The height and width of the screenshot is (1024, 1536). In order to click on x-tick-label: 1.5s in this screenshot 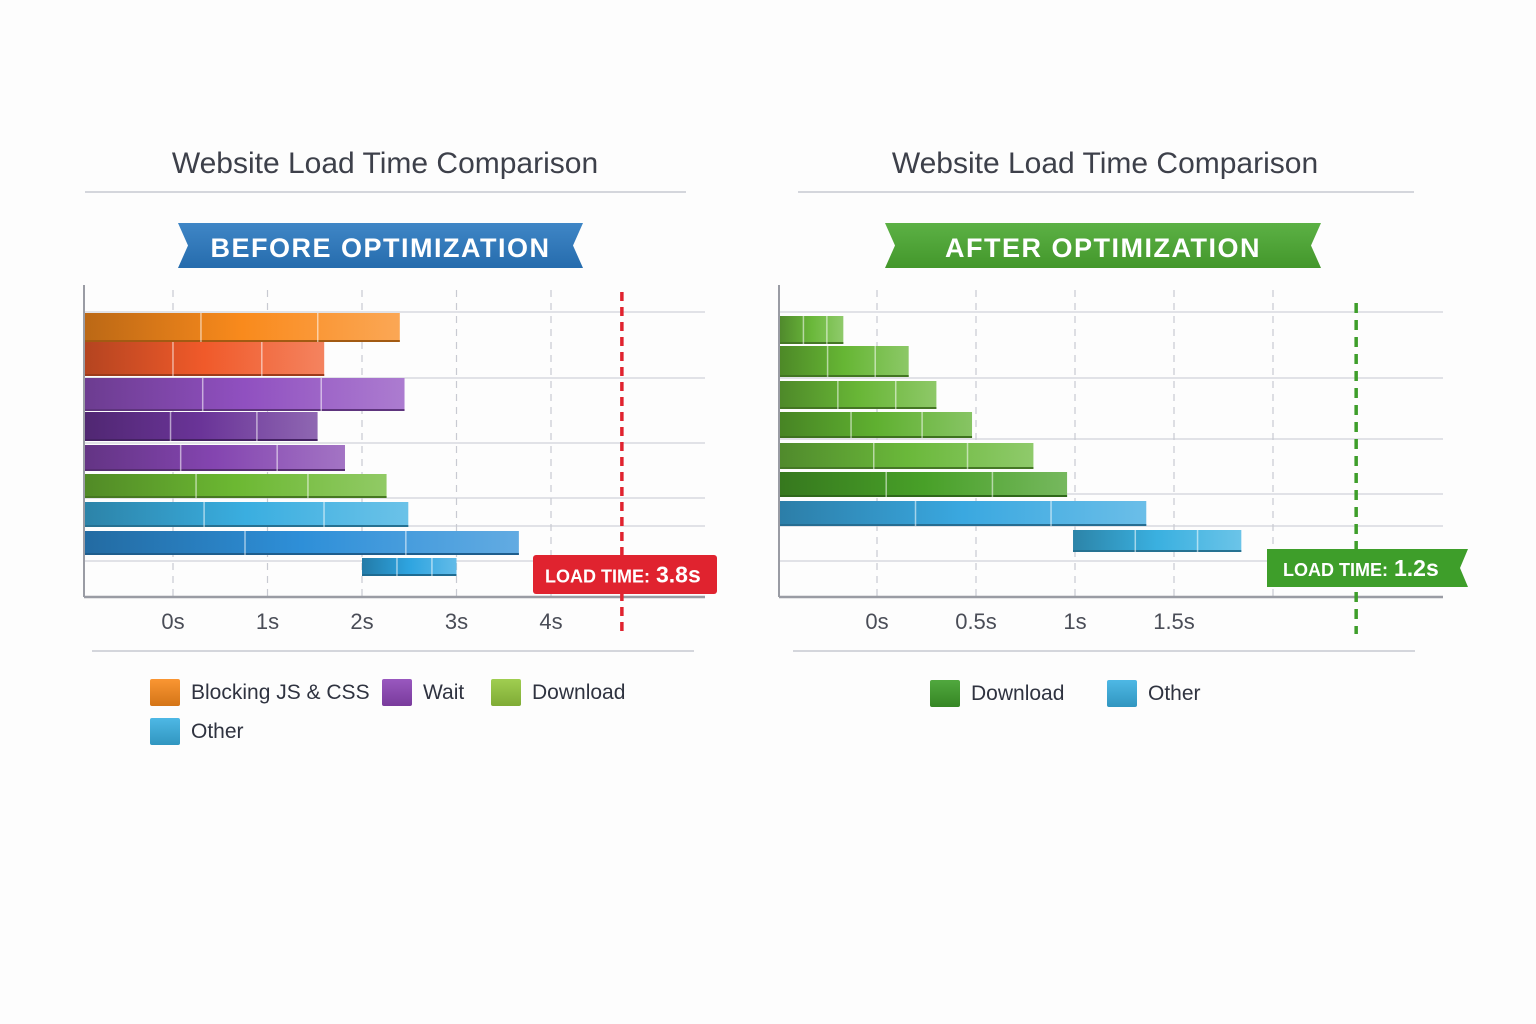, I will do `click(1174, 621)`.